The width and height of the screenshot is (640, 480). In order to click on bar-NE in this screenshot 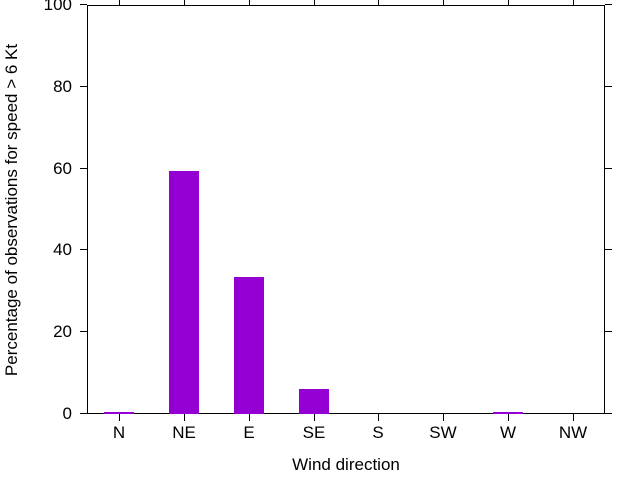, I will do `click(184, 292)`.